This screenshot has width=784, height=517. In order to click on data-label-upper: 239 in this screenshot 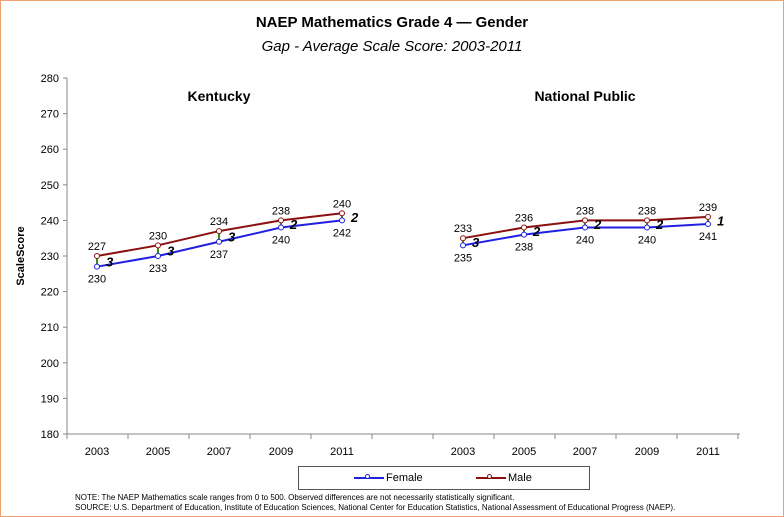, I will do `click(708, 208)`.